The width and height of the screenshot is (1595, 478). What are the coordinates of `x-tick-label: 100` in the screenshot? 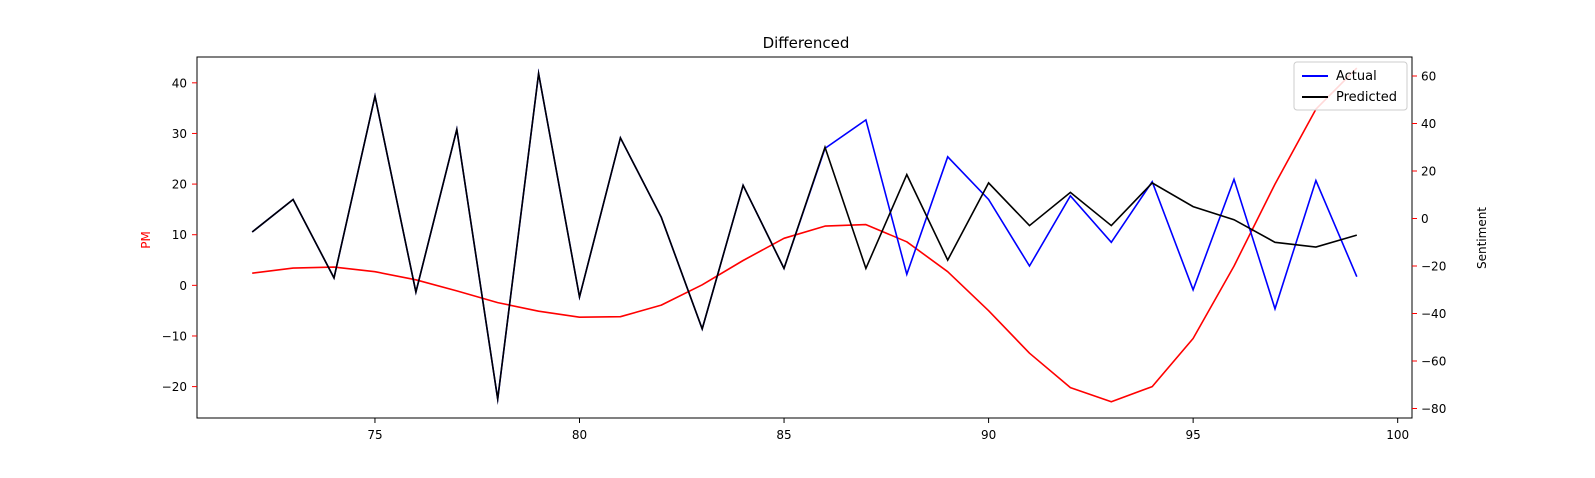 It's located at (1397, 435).